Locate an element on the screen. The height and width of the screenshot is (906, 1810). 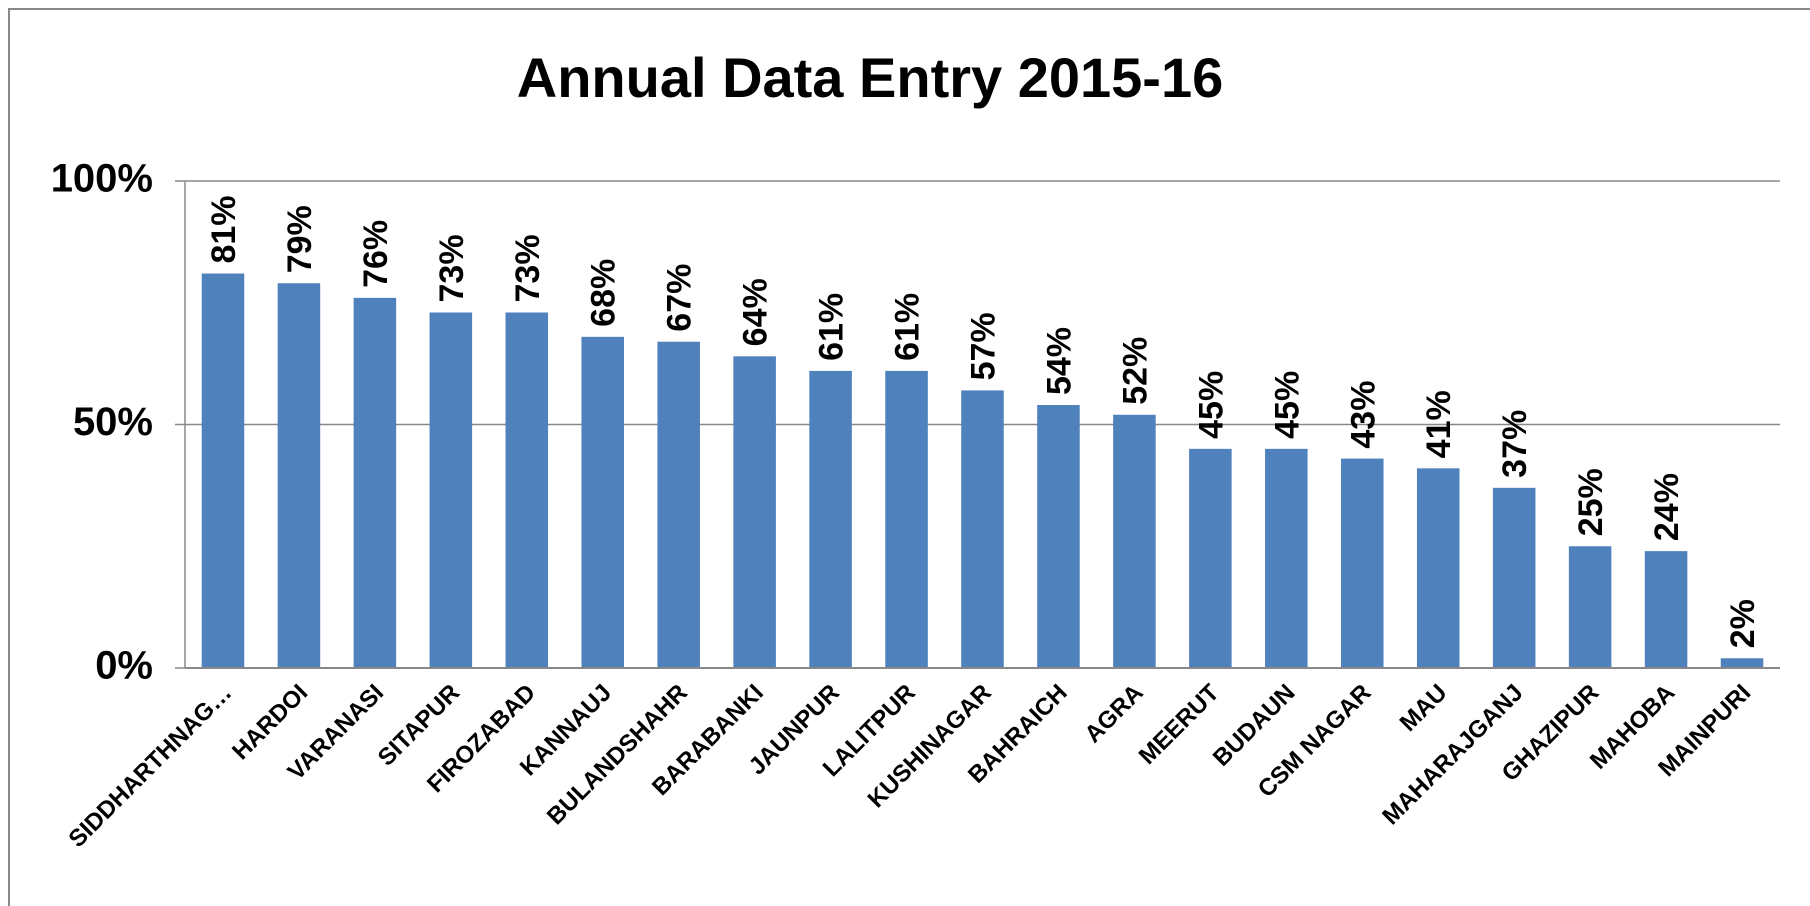
value-label: 64% is located at coordinates (756, 312).